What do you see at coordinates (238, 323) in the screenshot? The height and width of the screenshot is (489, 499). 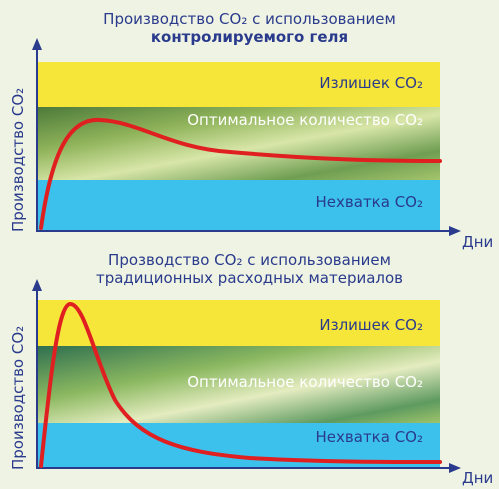 I see `panel2-excess-zone` at bounding box center [238, 323].